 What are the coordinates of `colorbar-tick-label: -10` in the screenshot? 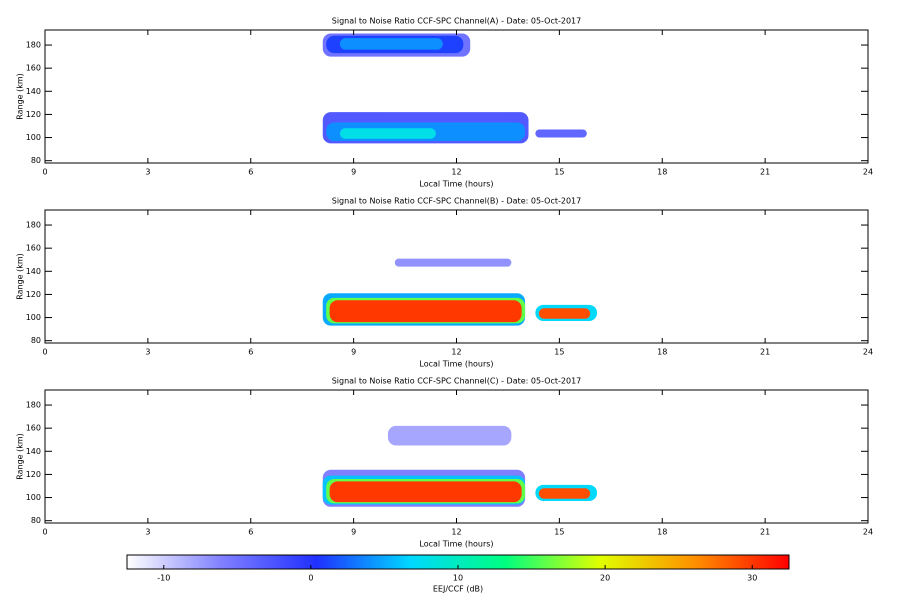 It's located at (163, 578).